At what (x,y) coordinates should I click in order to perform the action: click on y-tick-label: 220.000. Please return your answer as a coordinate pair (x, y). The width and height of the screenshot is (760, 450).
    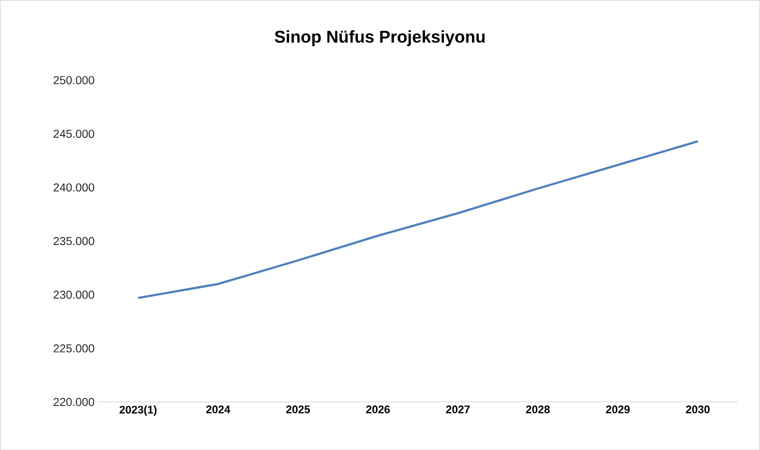
    Looking at the image, I should click on (74, 402).